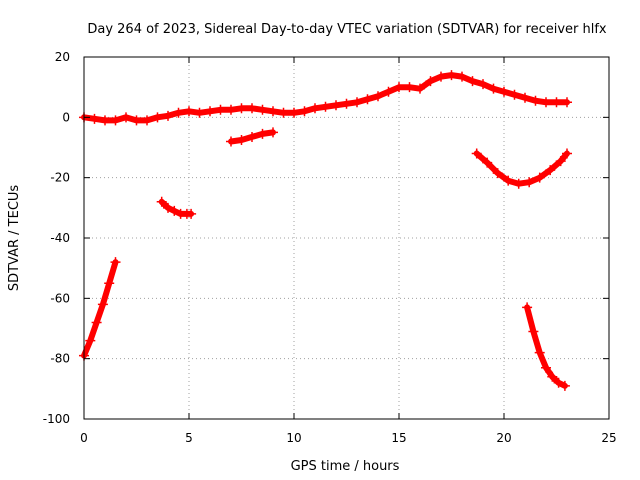 This screenshot has width=640, height=480. What do you see at coordinates (56, 419) in the screenshot?
I see `y-tick-label: -100` at bounding box center [56, 419].